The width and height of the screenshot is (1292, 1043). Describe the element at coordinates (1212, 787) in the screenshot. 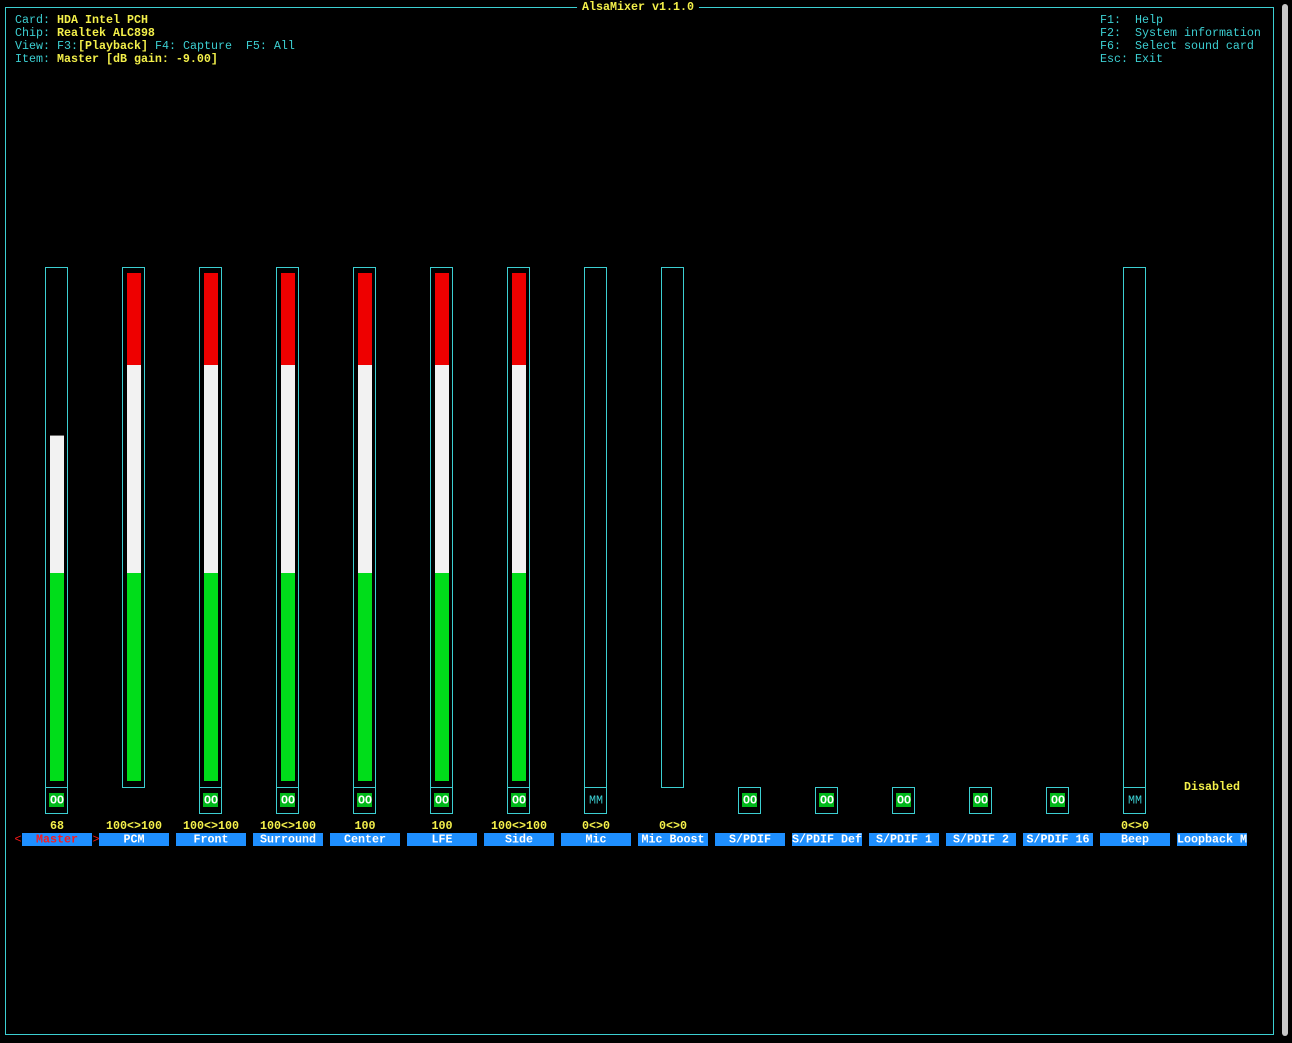

I see `status-label: Disabled` at that location.